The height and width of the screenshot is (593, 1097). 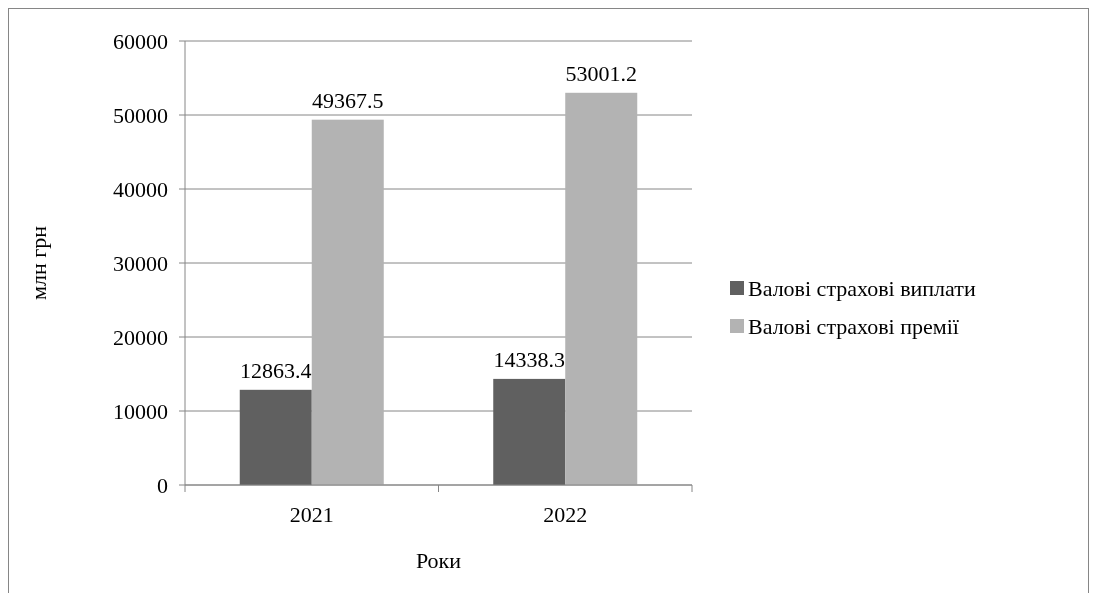 I want to click on data-label: 49367.5, so click(x=348, y=100).